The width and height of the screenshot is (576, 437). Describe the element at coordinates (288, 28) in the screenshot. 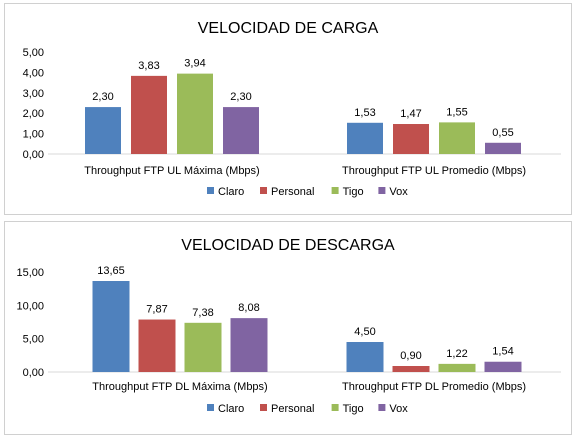

I see `chart-title: VELOCIDAD DE CARGA` at that location.